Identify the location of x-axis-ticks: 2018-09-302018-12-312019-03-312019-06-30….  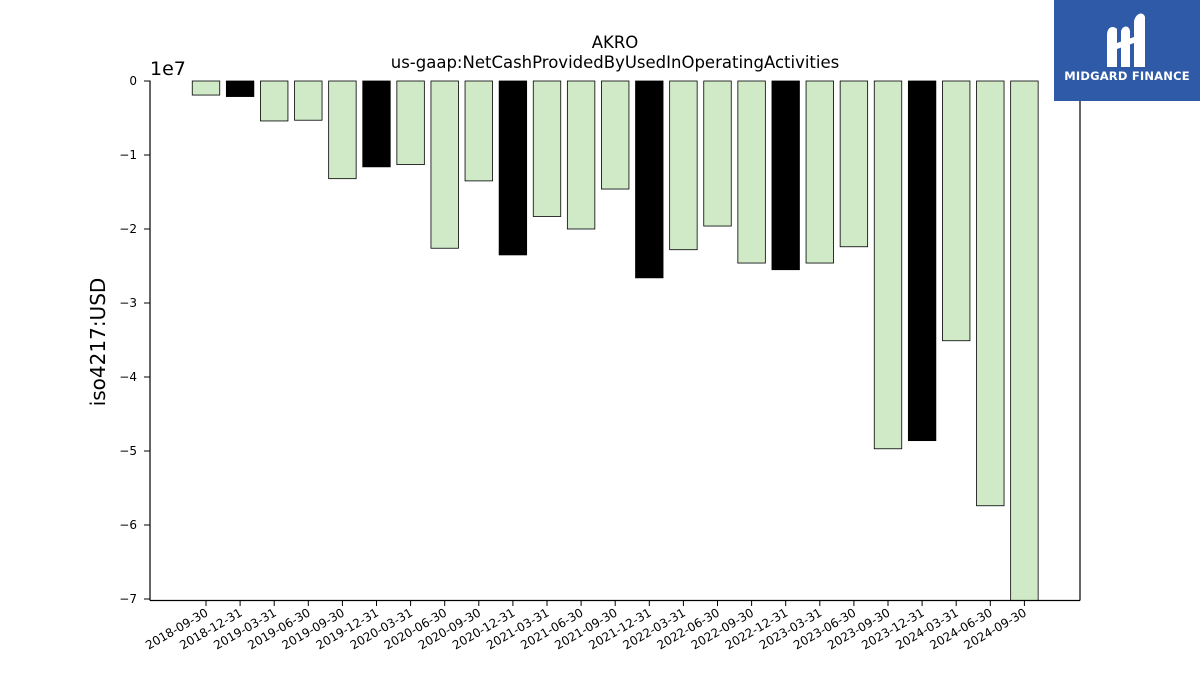
(586, 626).